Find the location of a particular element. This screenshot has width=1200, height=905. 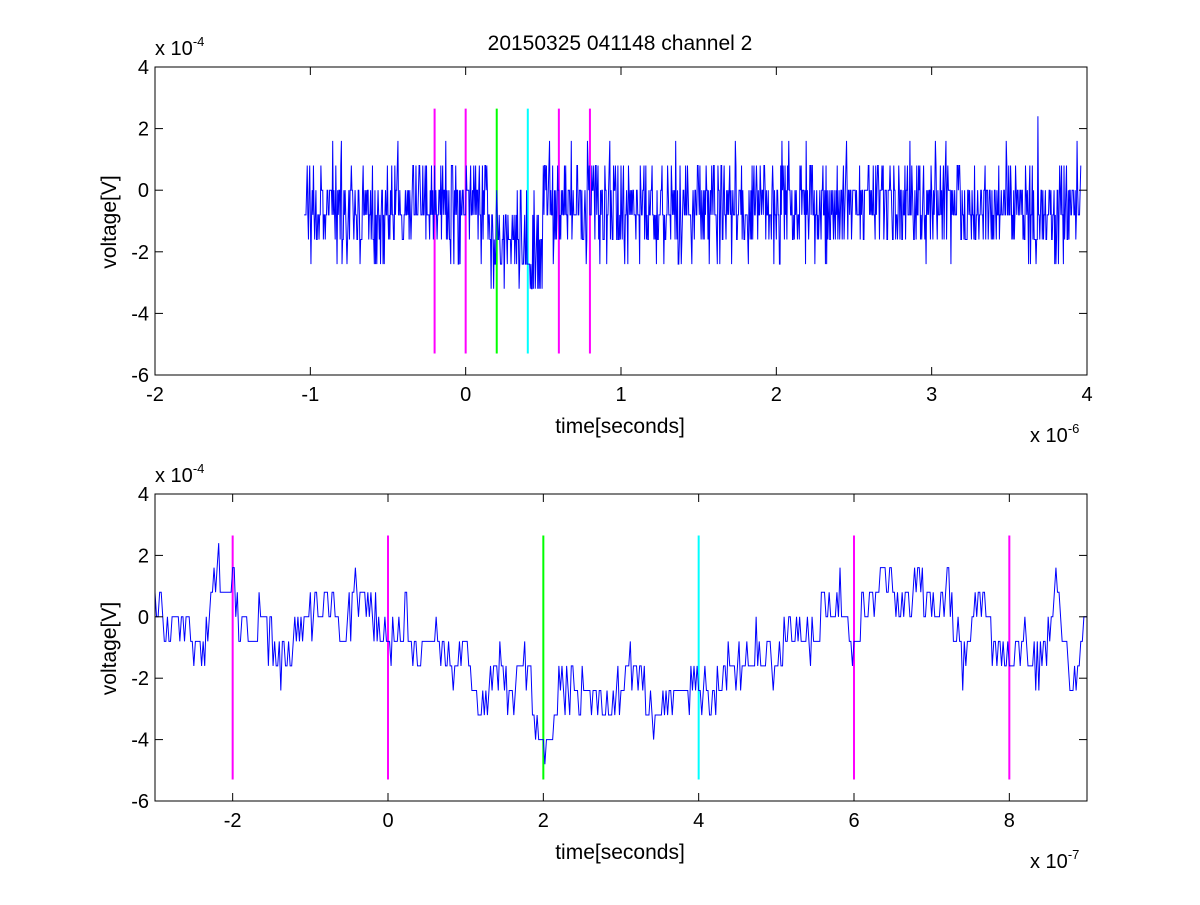

bottom-y-exponent-base: x 10 is located at coordinates (174, 476).